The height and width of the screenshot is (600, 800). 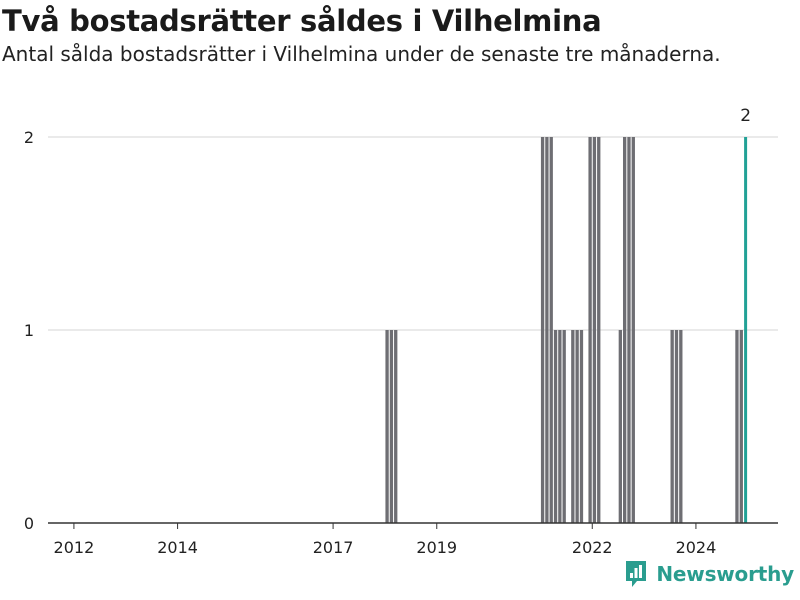 What do you see at coordinates (333, 547) in the screenshot?
I see `x-tick-label: 2017` at bounding box center [333, 547].